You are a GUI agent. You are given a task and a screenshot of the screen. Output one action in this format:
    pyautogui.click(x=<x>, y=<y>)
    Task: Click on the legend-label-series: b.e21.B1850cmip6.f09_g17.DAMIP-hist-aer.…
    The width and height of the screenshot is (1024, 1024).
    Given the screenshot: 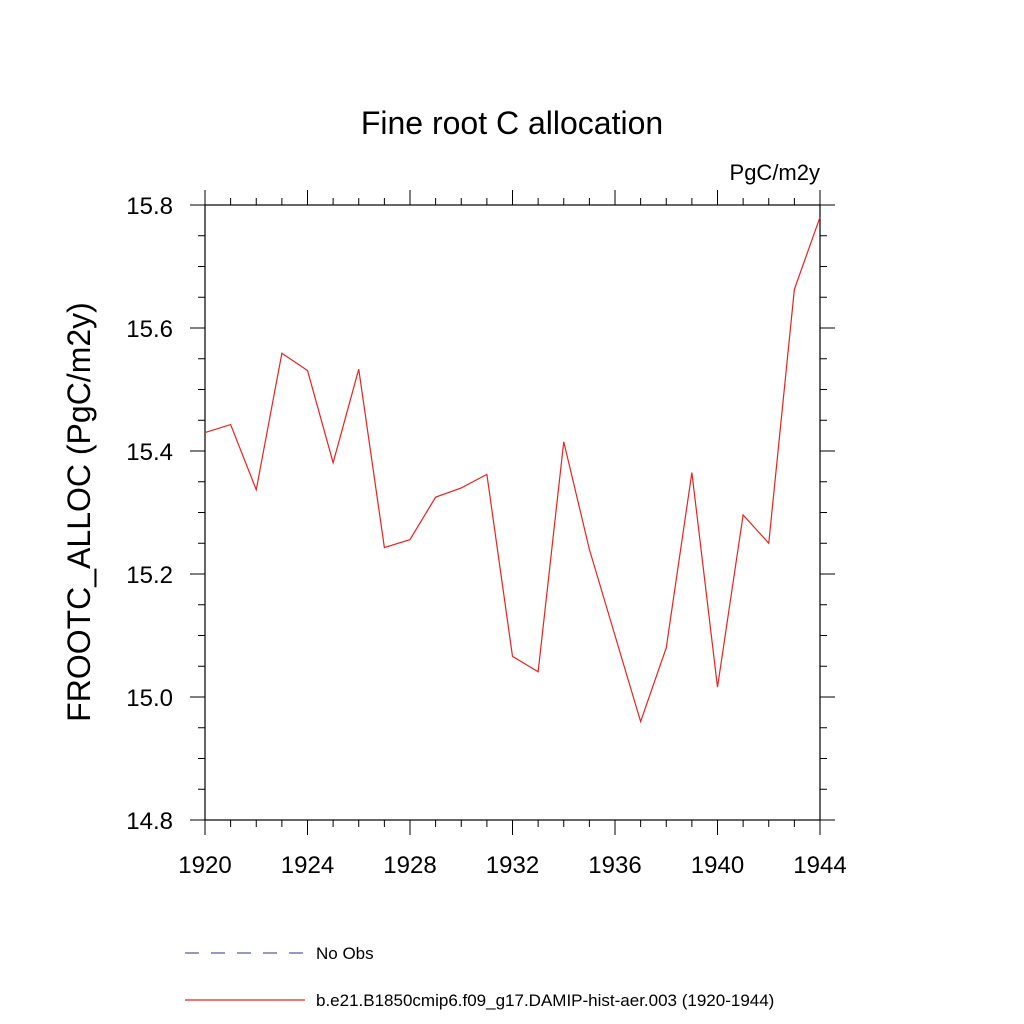 What is the action you would take?
    pyautogui.click(x=545, y=1000)
    